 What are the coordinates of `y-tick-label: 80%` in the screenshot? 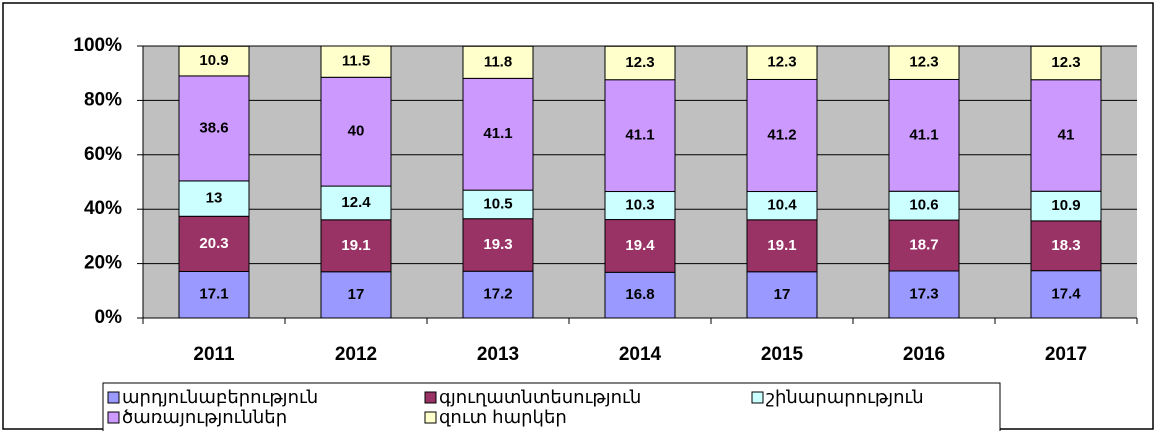 It's located at (103, 99).